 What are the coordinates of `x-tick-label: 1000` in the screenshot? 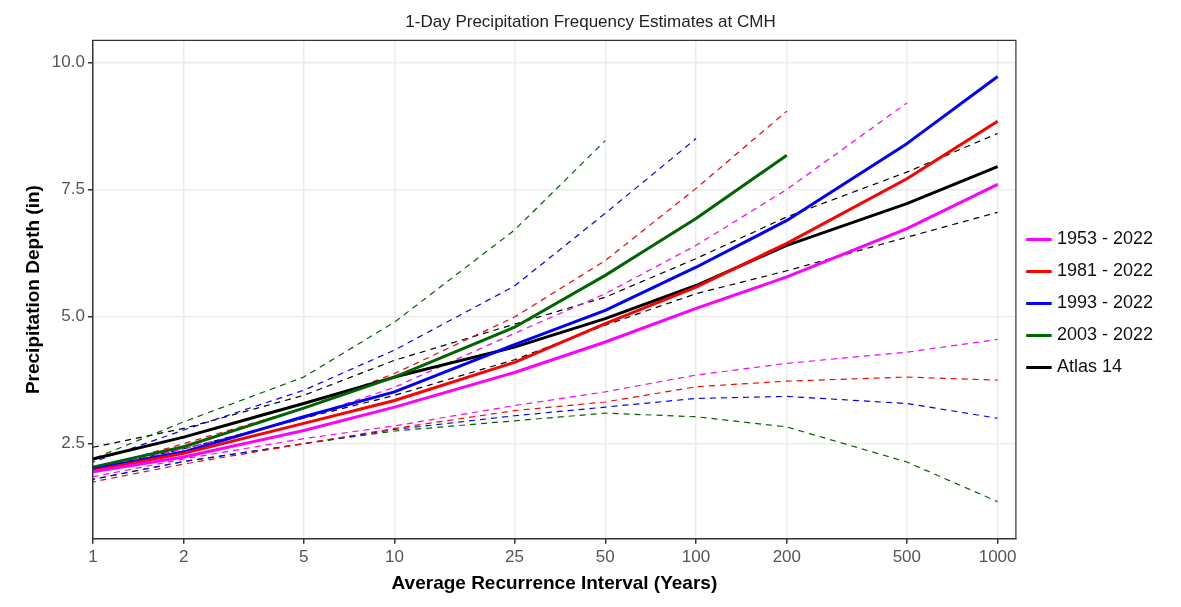 It's located at (997, 556).